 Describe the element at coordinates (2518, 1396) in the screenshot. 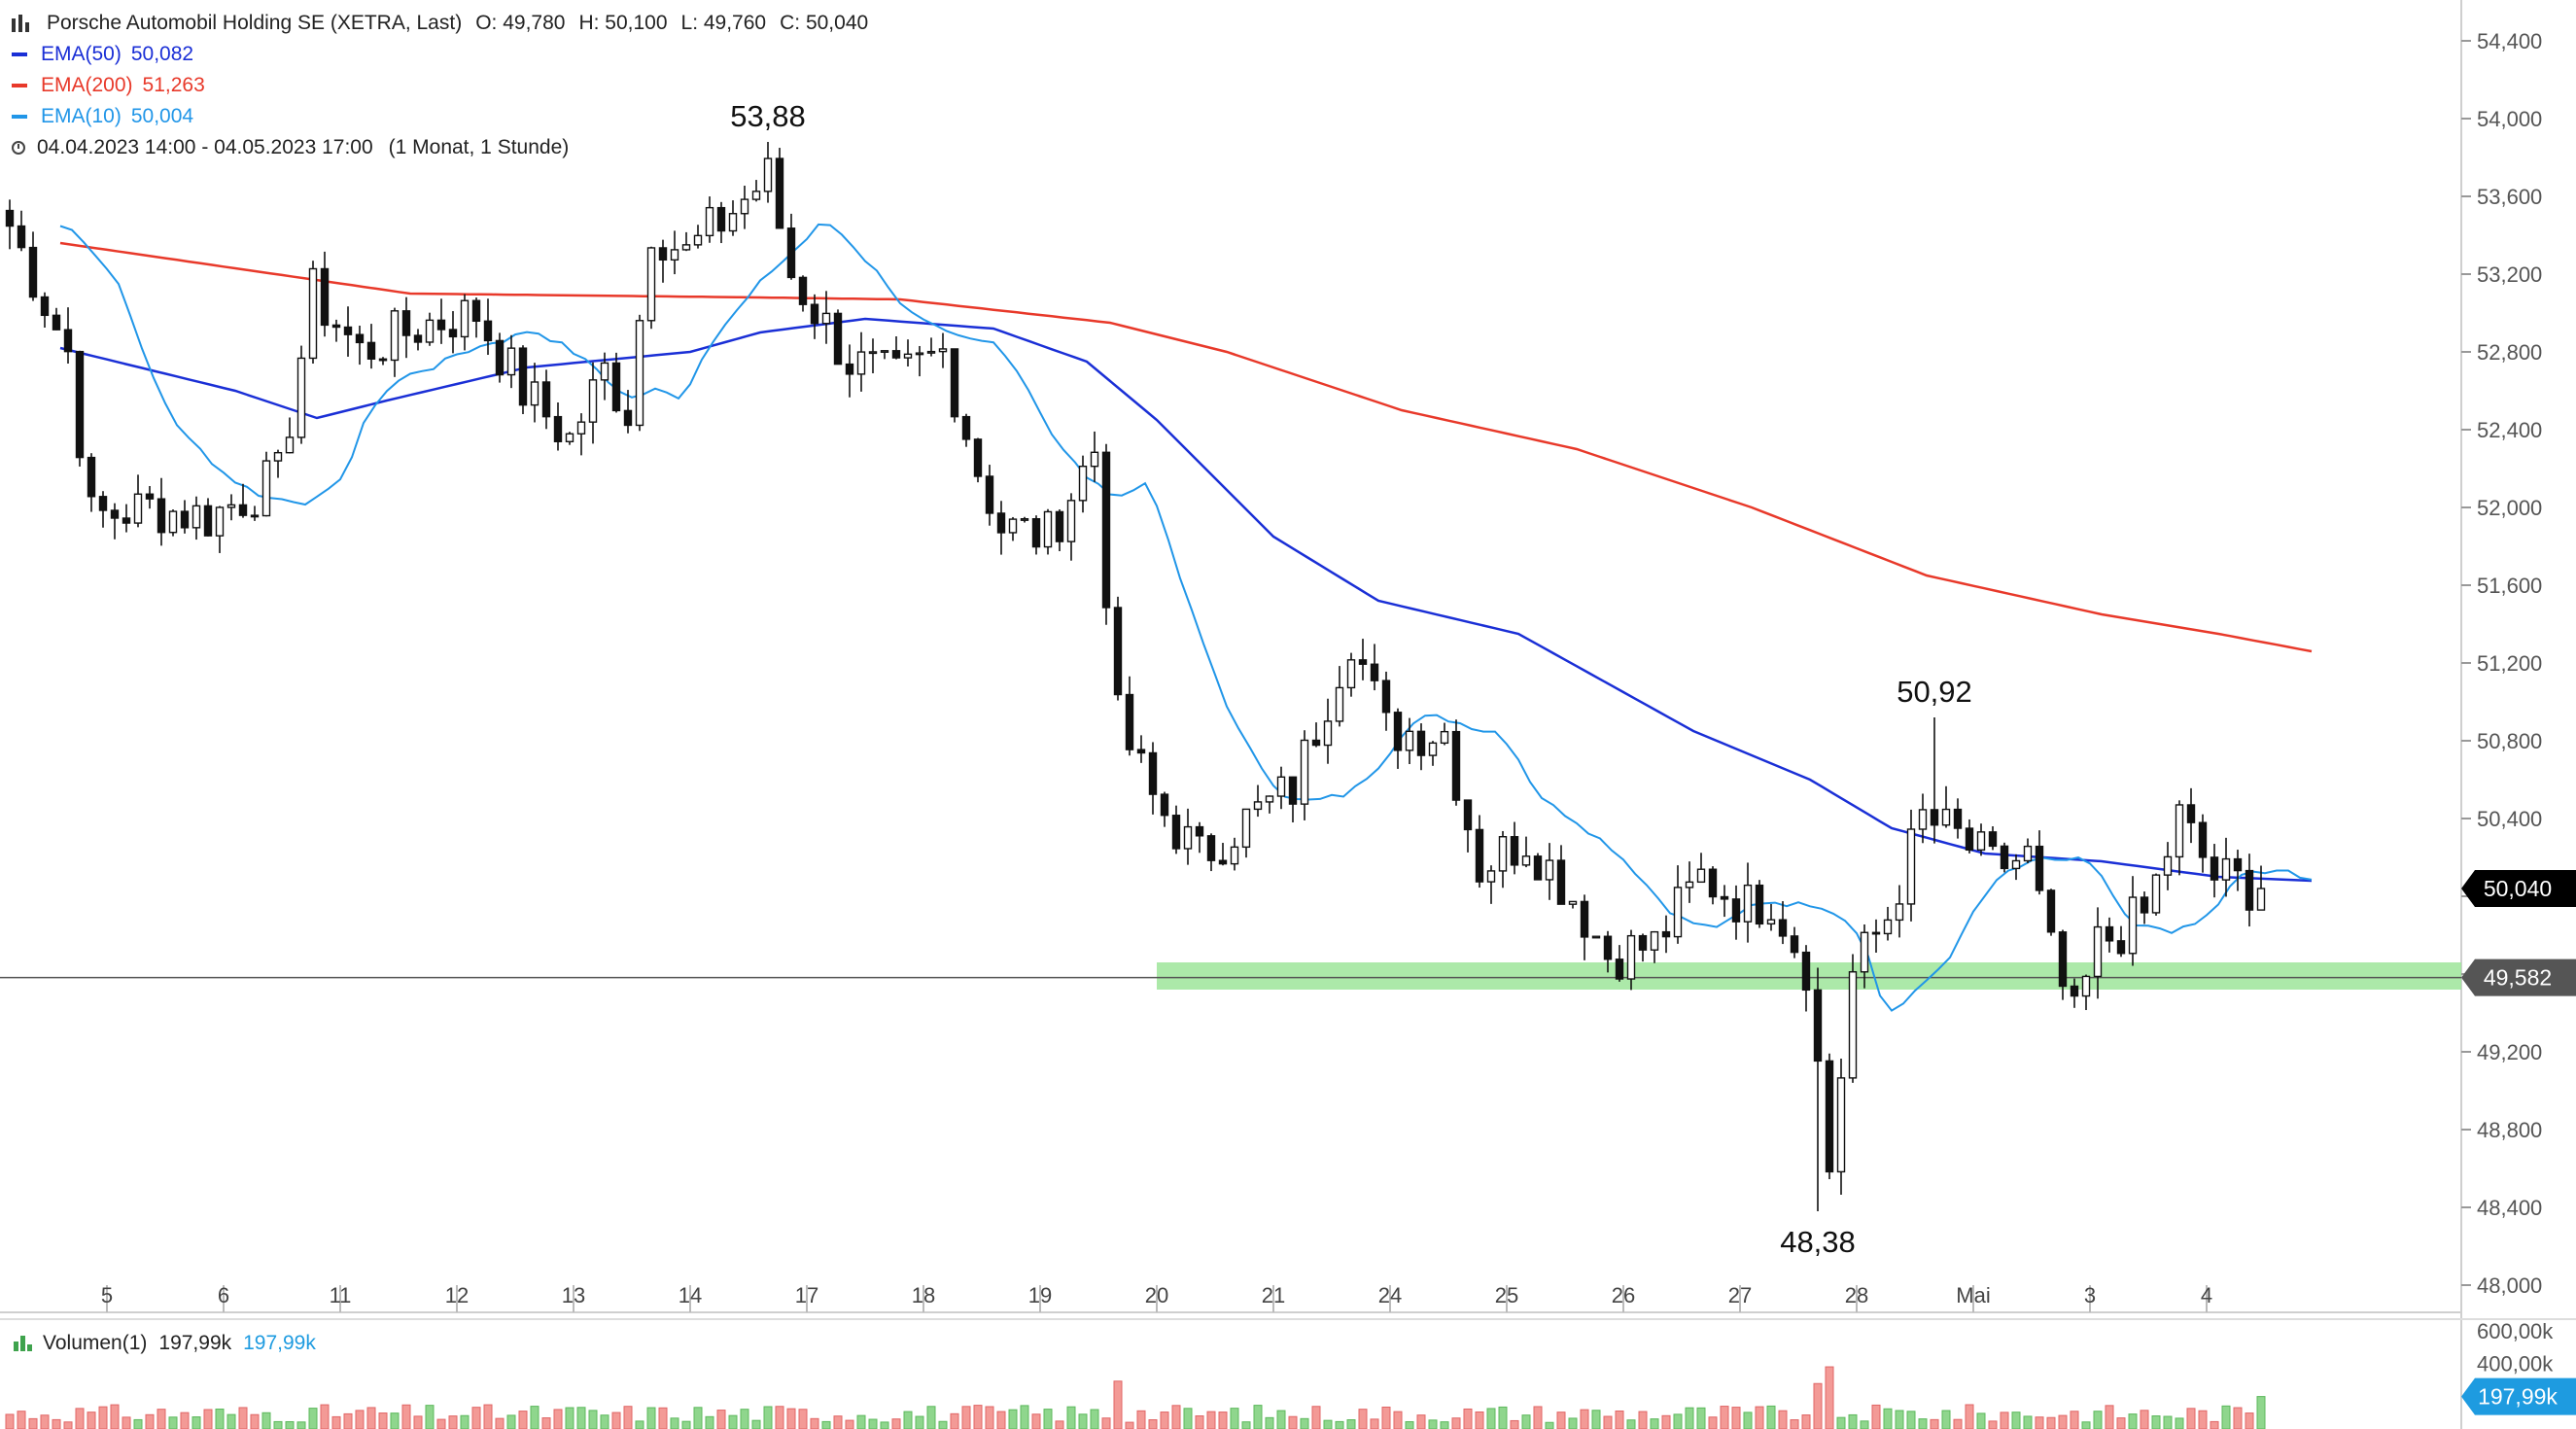

I see `volume-tag-bg` at that location.